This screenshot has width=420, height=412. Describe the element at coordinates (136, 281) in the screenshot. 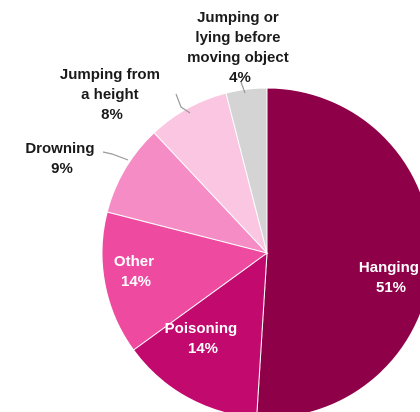

I see `slice-label-other-value: 14%` at that location.